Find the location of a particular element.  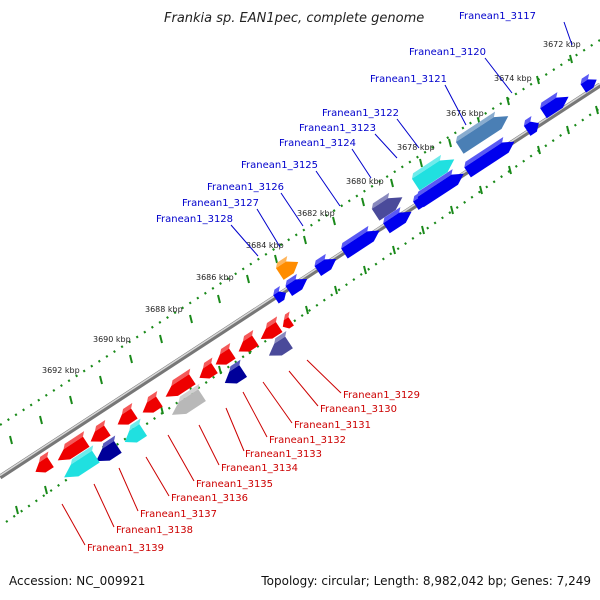

gene-label-lower: Franean1_3133 is located at coordinates (283, 454).